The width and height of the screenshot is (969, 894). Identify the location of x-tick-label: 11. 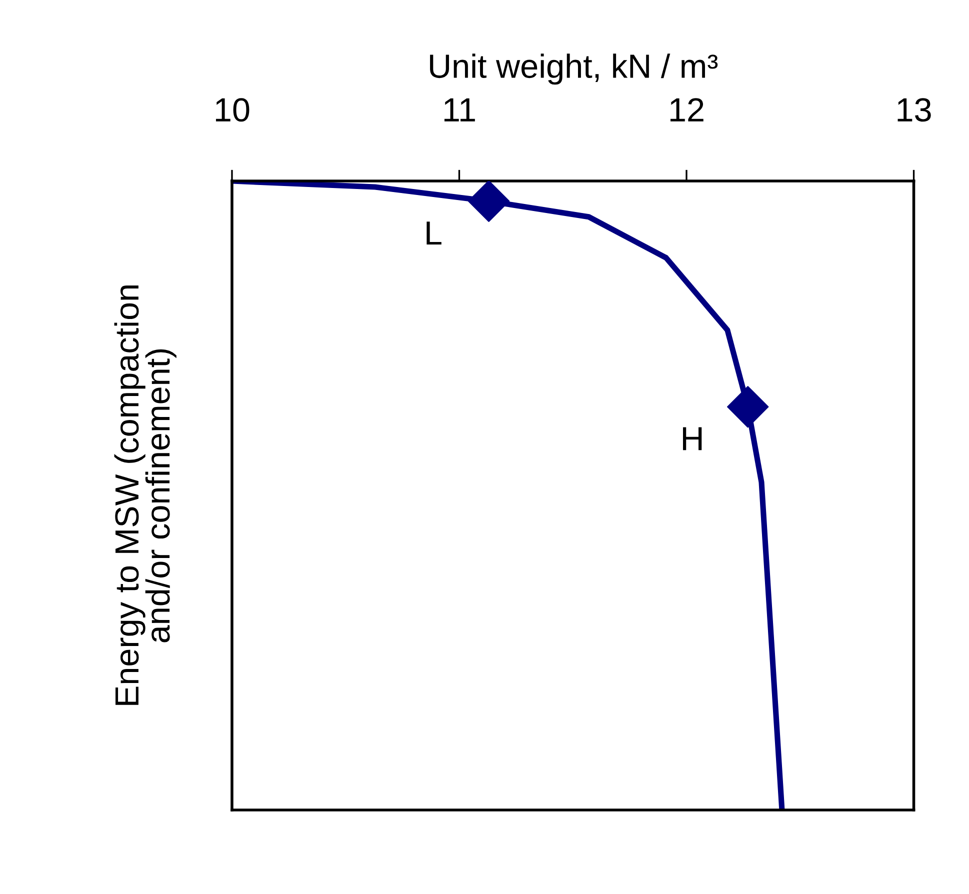
(459, 110).